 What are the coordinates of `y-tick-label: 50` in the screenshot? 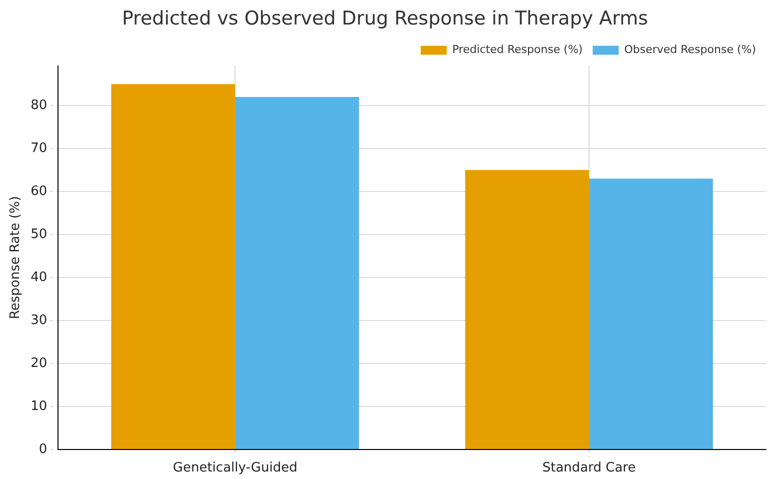 It's located at (39, 234).